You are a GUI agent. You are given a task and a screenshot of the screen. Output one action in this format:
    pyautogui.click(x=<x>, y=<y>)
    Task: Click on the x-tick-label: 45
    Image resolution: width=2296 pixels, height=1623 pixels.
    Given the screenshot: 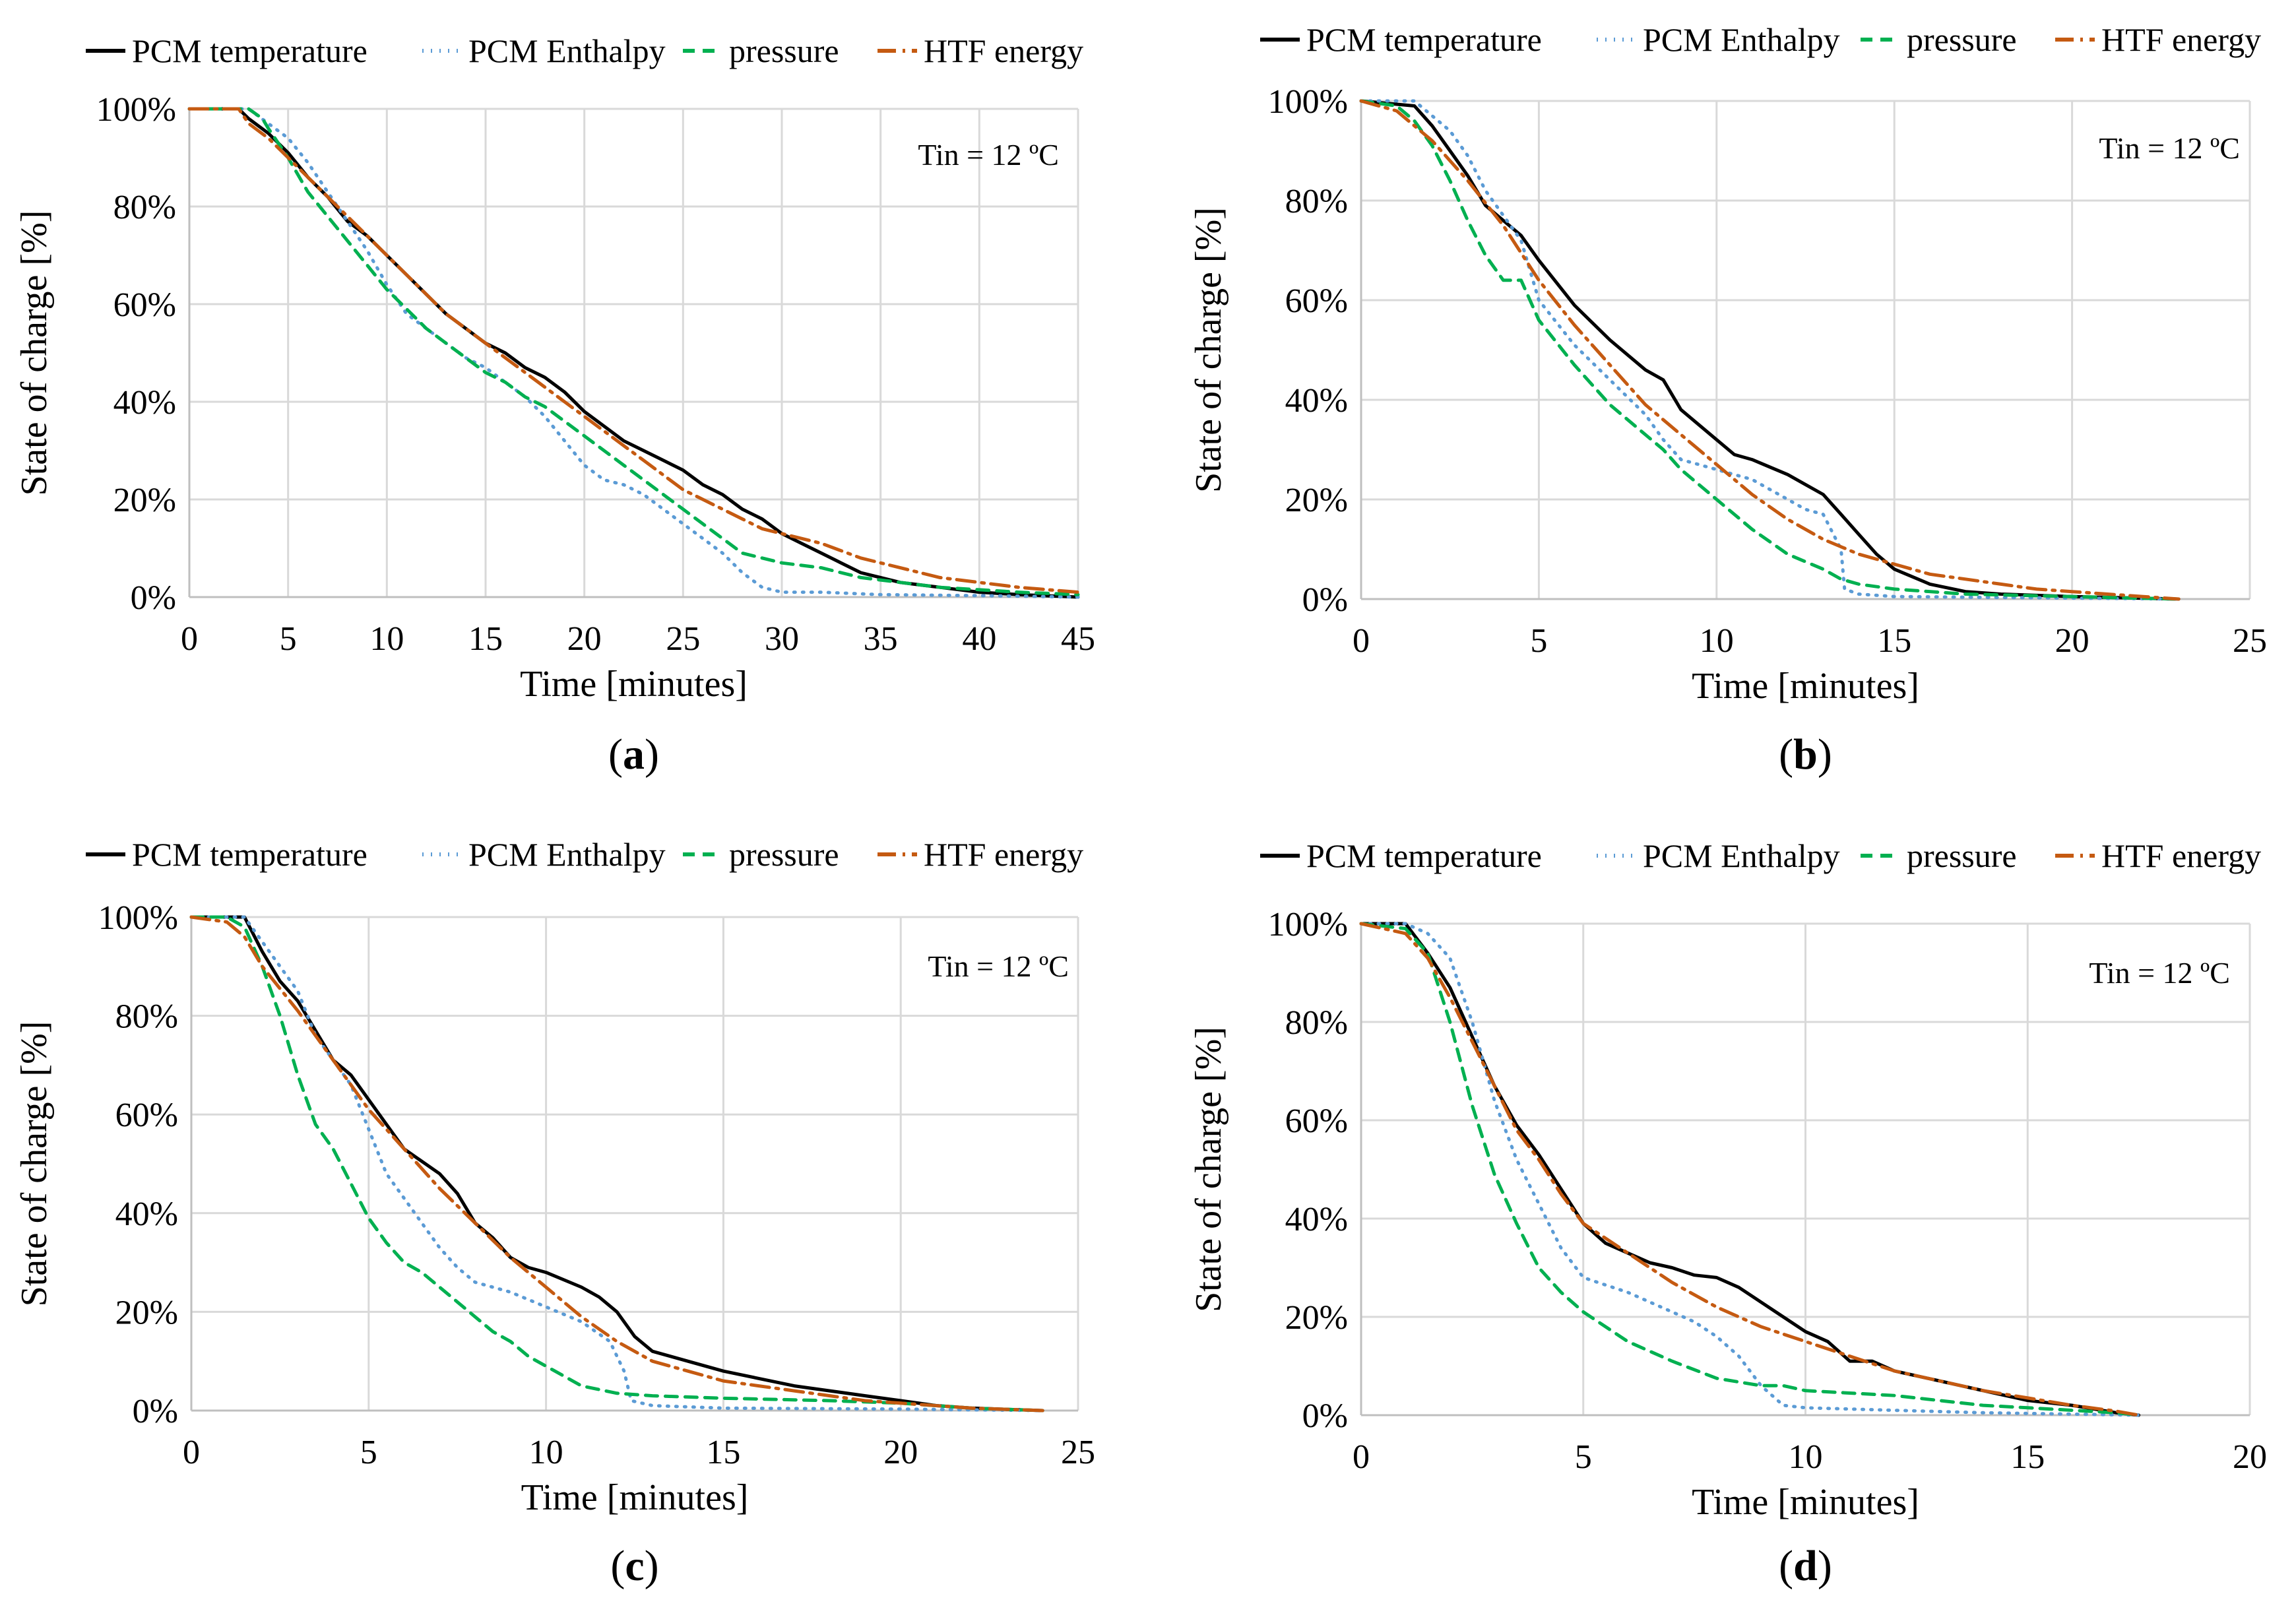 What is the action you would take?
    pyautogui.click(x=1078, y=639)
    